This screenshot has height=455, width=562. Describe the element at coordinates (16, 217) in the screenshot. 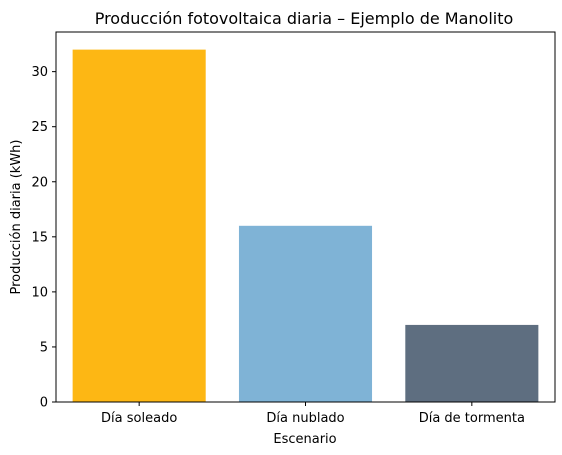

I see `y-axis-label: Producción diaria (kWh)` at that location.